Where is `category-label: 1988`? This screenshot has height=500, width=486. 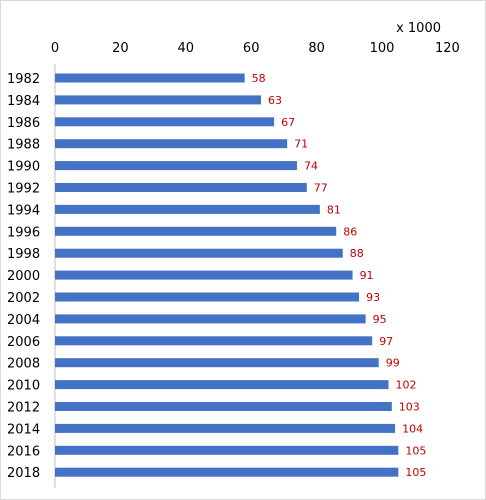
category-label: 1988 is located at coordinates (23, 145).